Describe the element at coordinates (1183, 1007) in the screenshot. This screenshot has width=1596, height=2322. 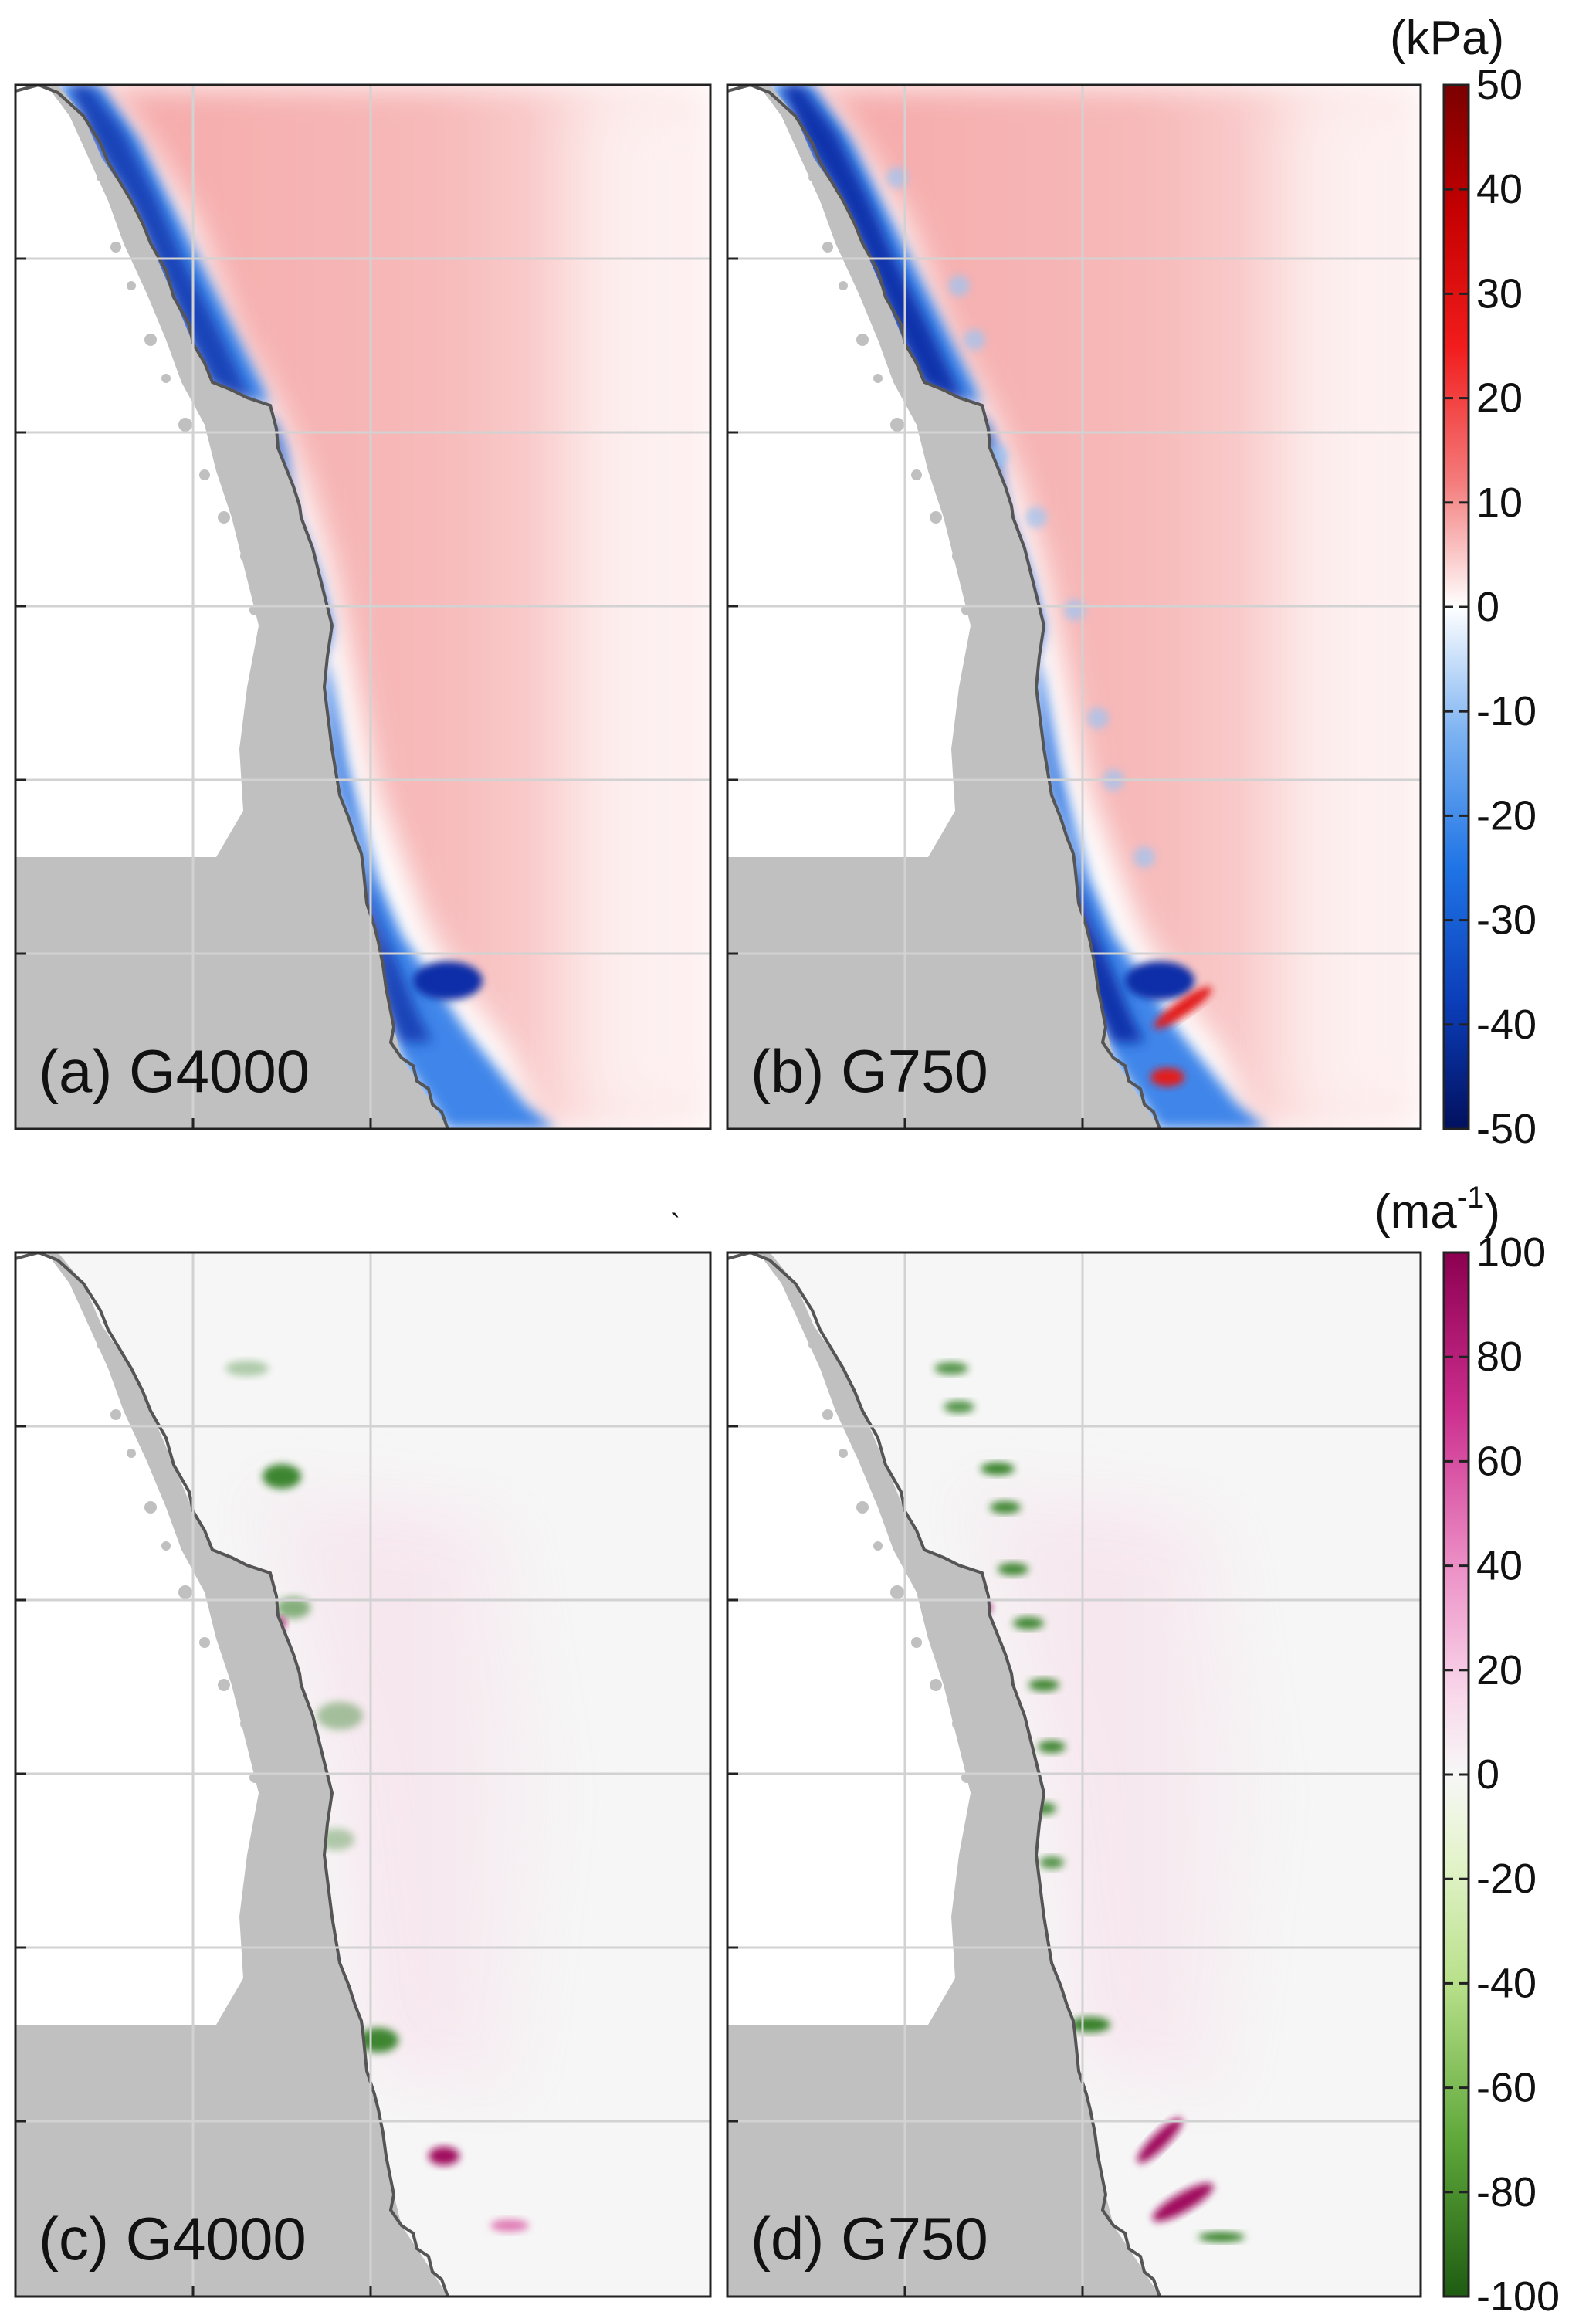
I see `fjord-positive` at that location.